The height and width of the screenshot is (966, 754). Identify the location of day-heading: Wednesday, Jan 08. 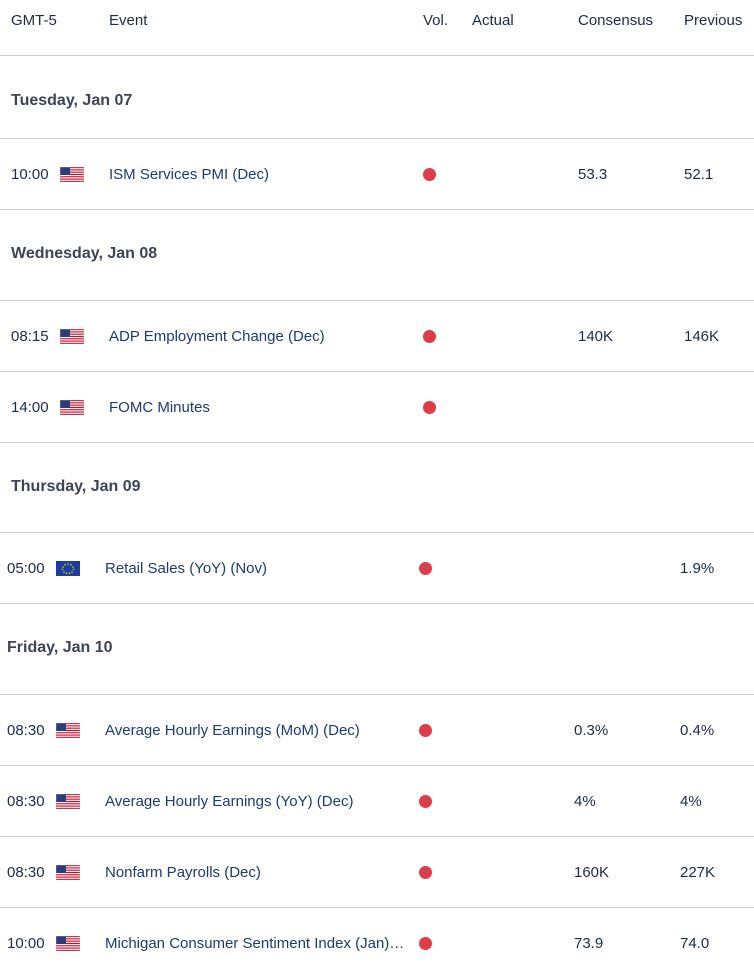
(84, 253).